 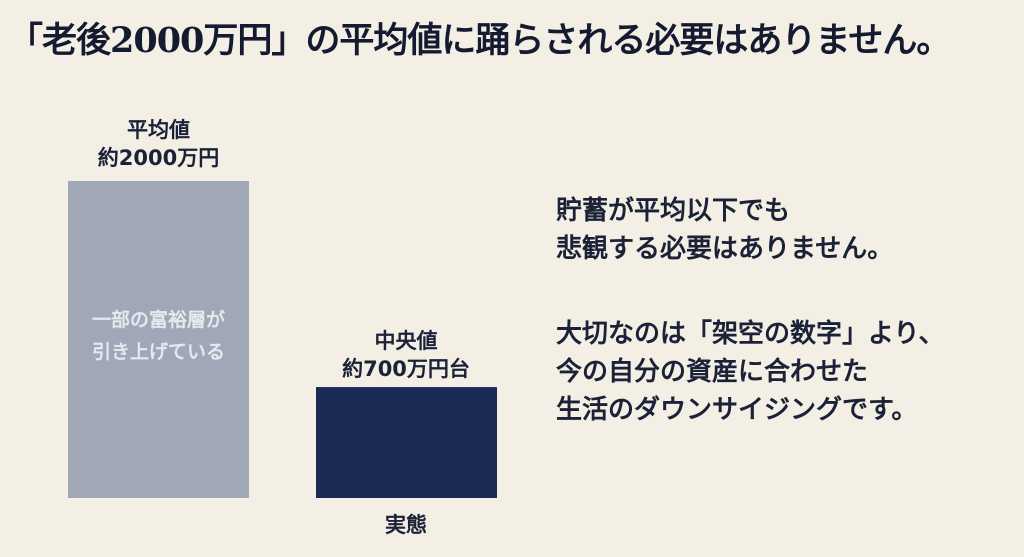 I want to click on annotation-line: 一部の富裕層が, so click(x=158, y=320).